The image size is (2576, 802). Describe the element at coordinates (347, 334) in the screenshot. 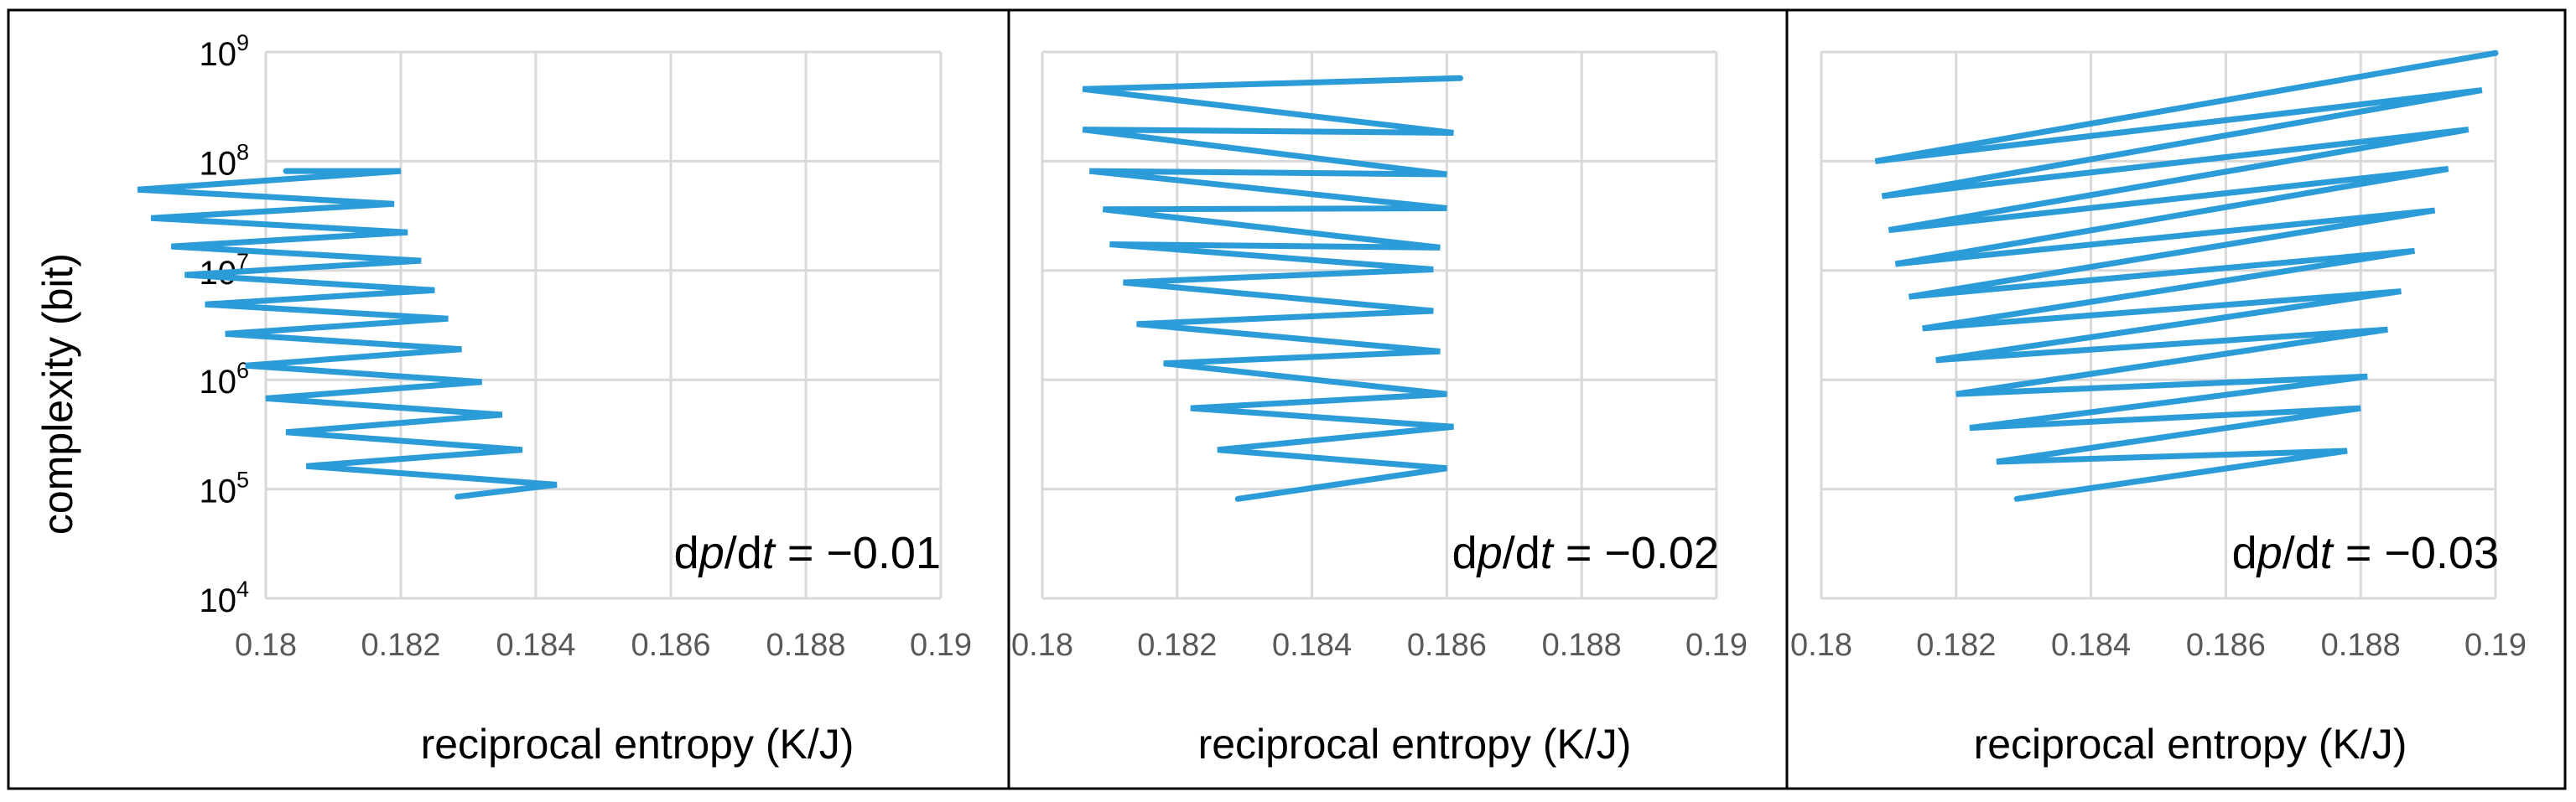

I see `panel-1-series-line` at that location.